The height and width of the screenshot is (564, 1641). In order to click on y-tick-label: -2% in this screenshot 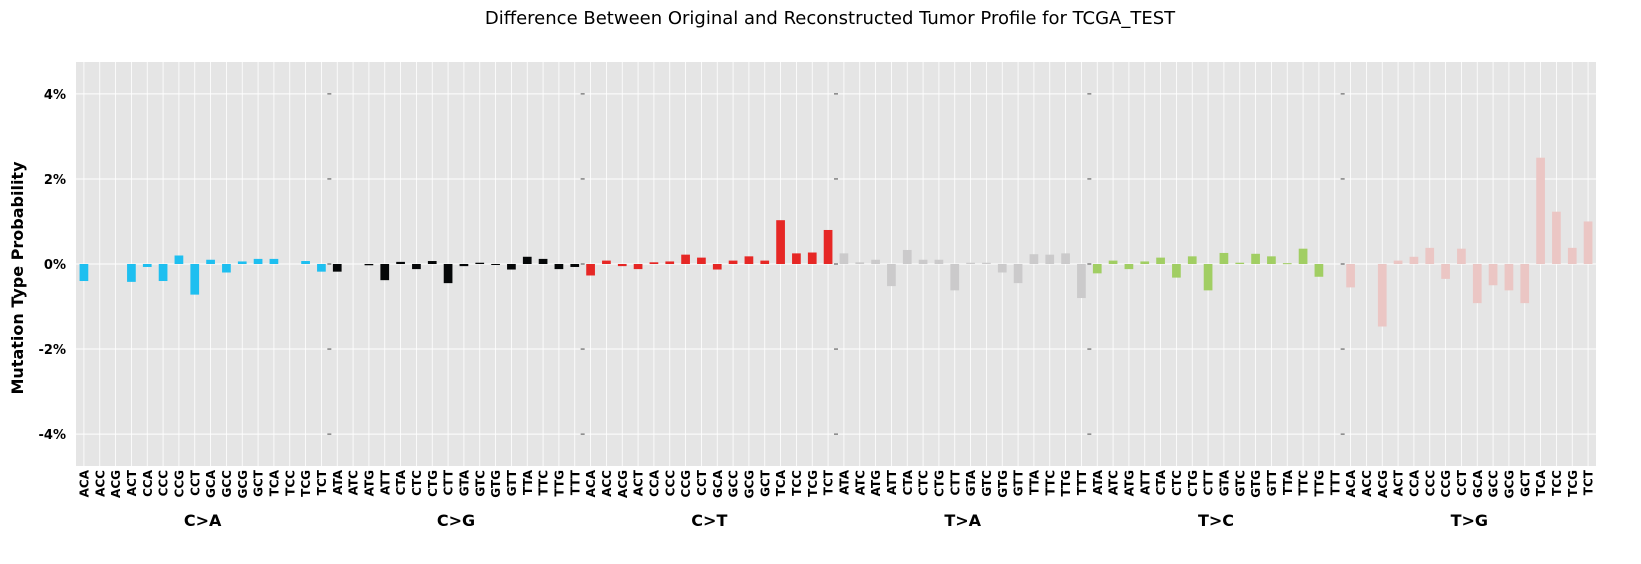, I will do `click(52, 350)`.